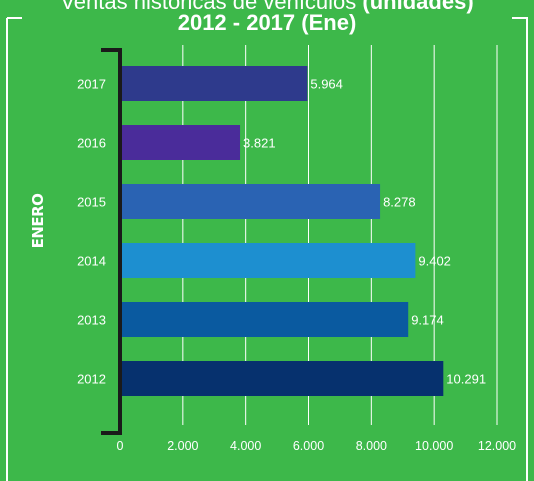  What do you see at coordinates (259, 143) in the screenshot?
I see `value-label: 3.821` at bounding box center [259, 143].